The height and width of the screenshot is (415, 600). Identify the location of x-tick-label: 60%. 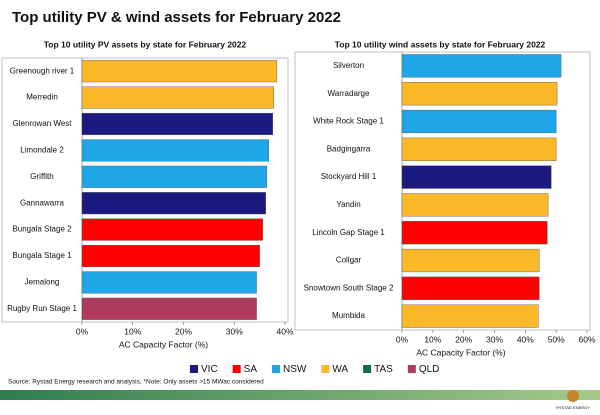
(586, 339).